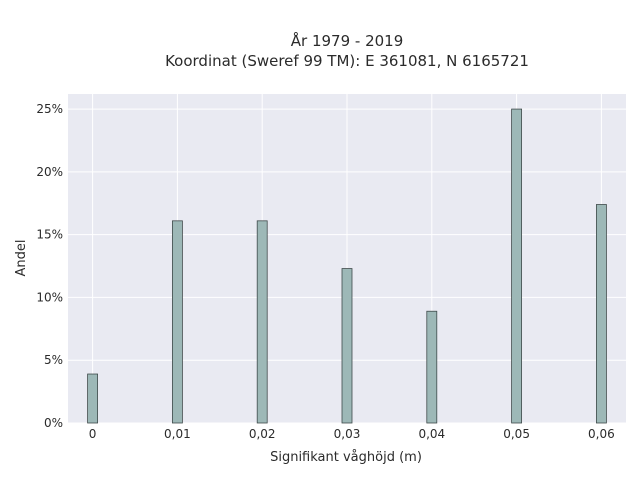 This screenshot has width=640, height=480. What do you see at coordinates (49, 109) in the screenshot?
I see `y-tick-label: 25%` at bounding box center [49, 109].